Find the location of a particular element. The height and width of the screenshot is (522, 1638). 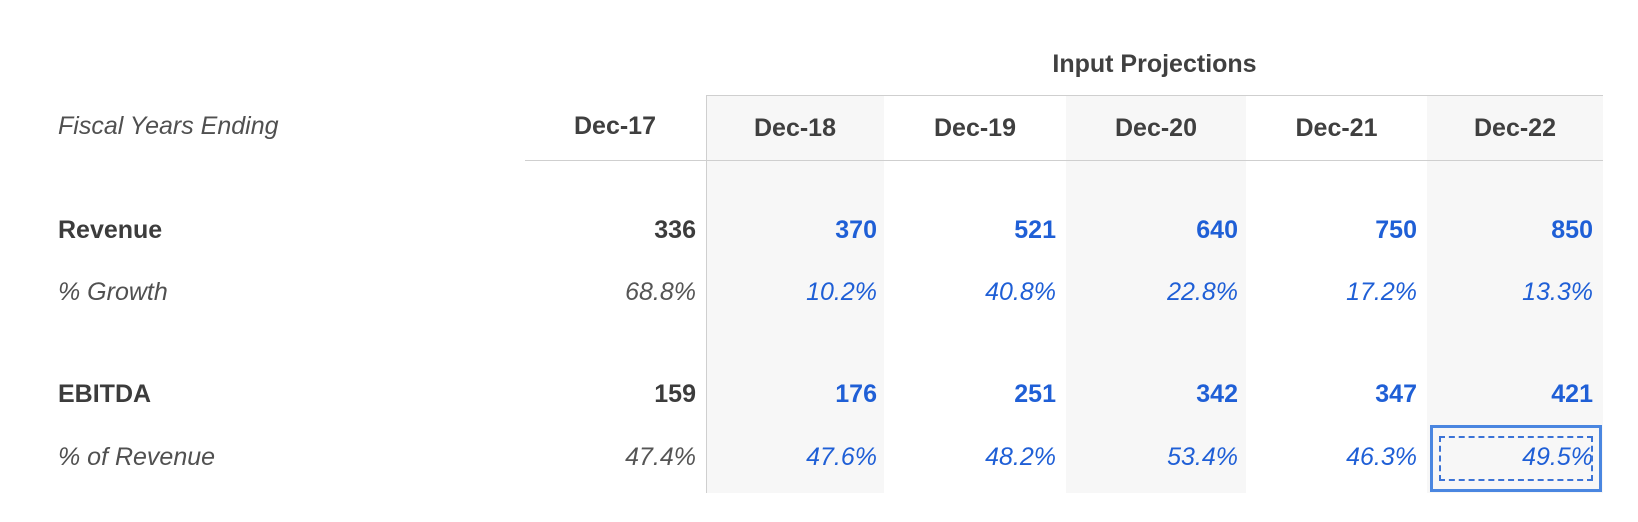

copy-marquee is located at coordinates (1516, 458).